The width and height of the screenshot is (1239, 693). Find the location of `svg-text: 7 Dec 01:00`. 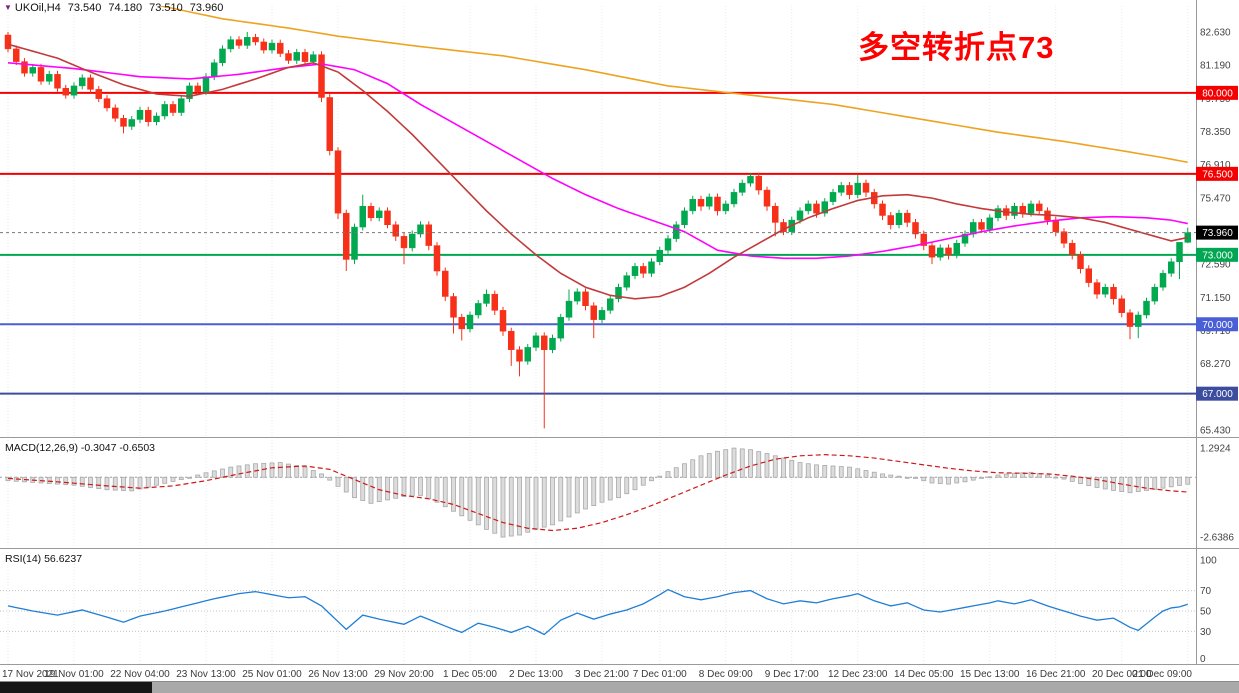

svg-text: 7 Dec 01:00 is located at coordinates (660, 674).